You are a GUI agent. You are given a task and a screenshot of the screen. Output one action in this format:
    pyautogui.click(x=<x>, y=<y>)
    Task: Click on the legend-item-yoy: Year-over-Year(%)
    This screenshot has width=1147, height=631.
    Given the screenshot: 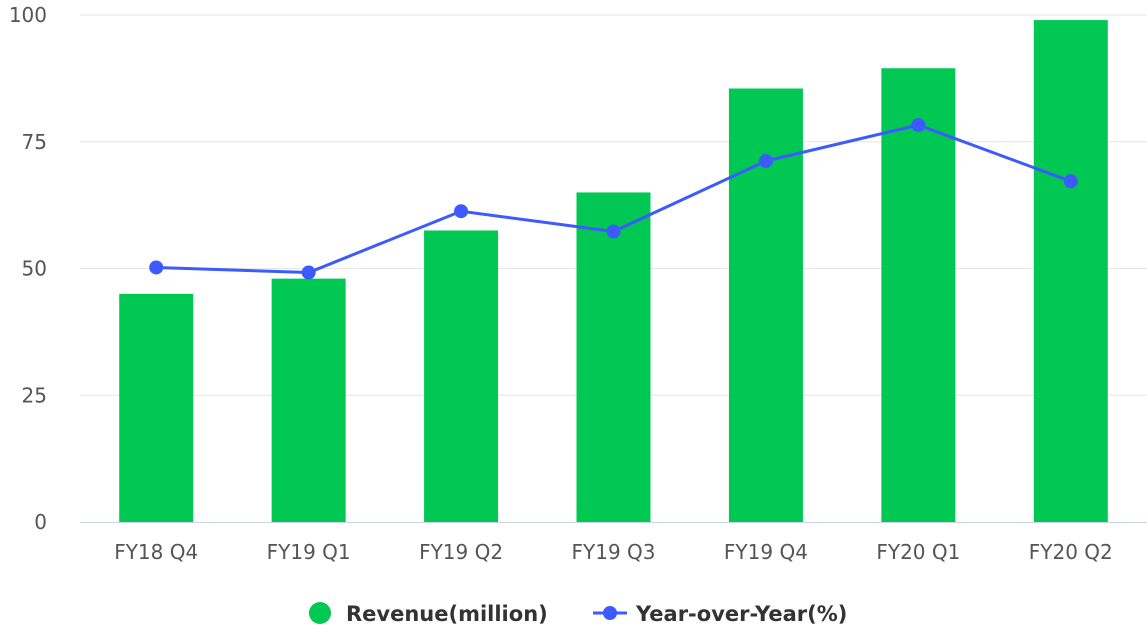 What is the action you would take?
    pyautogui.click(x=720, y=614)
    